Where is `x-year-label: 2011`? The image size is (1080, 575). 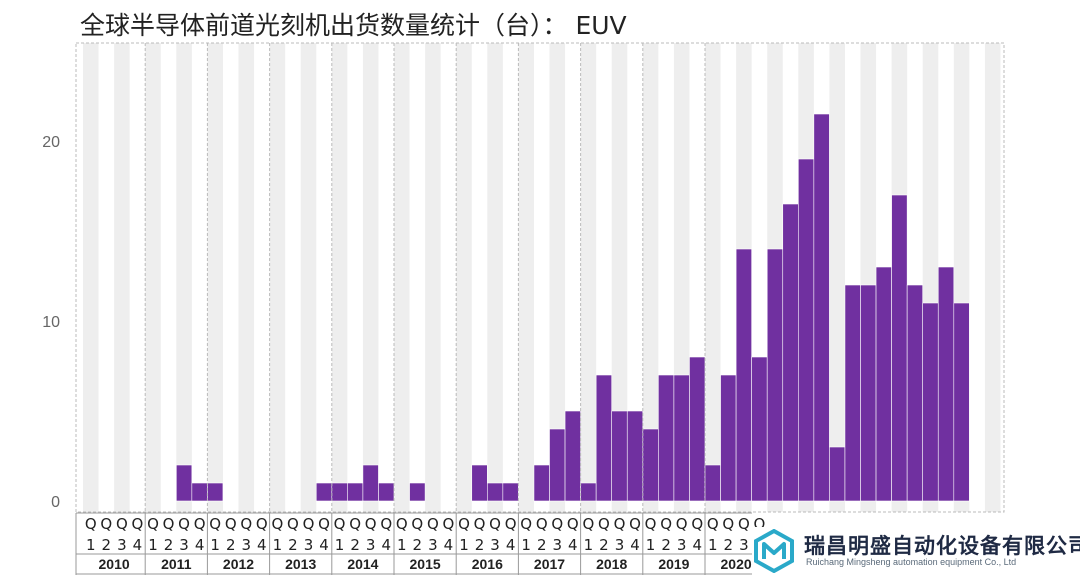
x-year-label: 2011 is located at coordinates (176, 564).